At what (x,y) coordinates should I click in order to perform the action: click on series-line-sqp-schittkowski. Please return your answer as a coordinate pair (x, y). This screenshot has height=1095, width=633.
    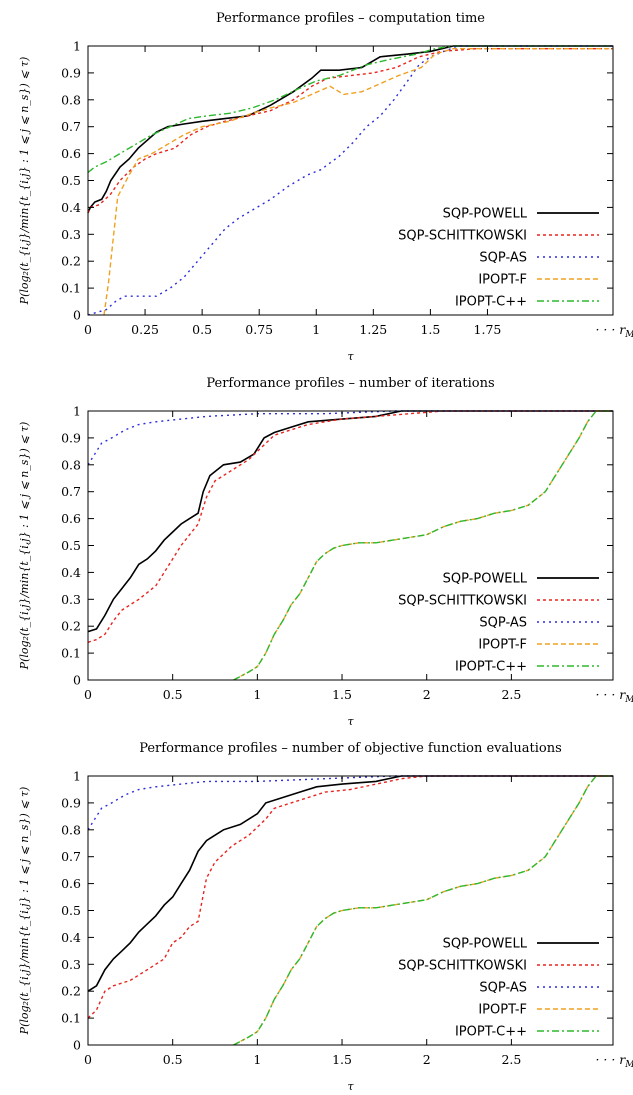
    Looking at the image, I should click on (350, 131).